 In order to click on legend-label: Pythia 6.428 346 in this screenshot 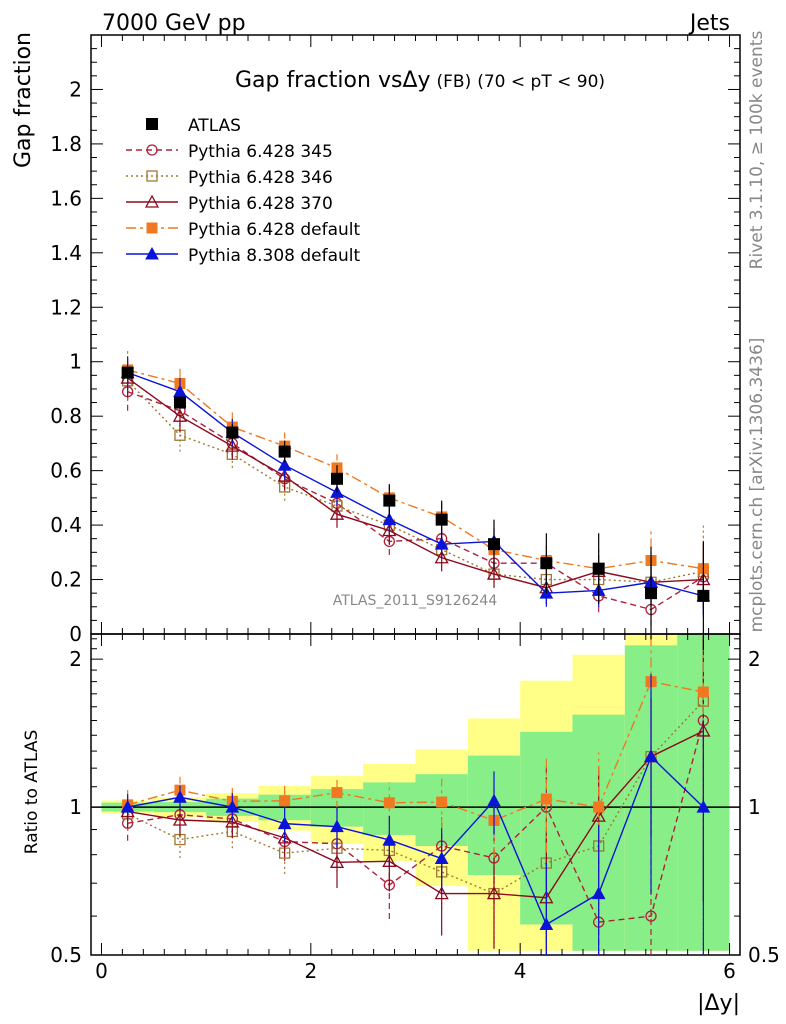, I will do `click(260, 178)`.